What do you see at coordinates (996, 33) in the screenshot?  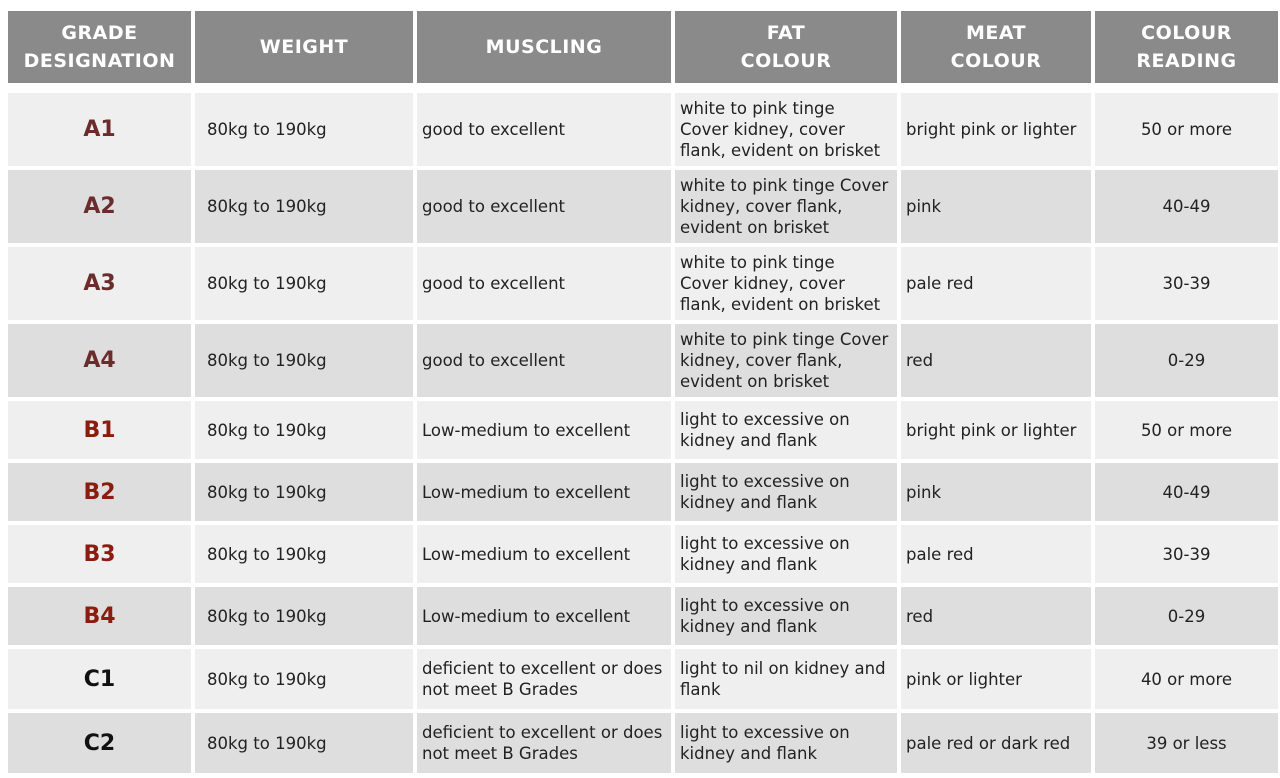 I see `header-line: MEAT` at bounding box center [996, 33].